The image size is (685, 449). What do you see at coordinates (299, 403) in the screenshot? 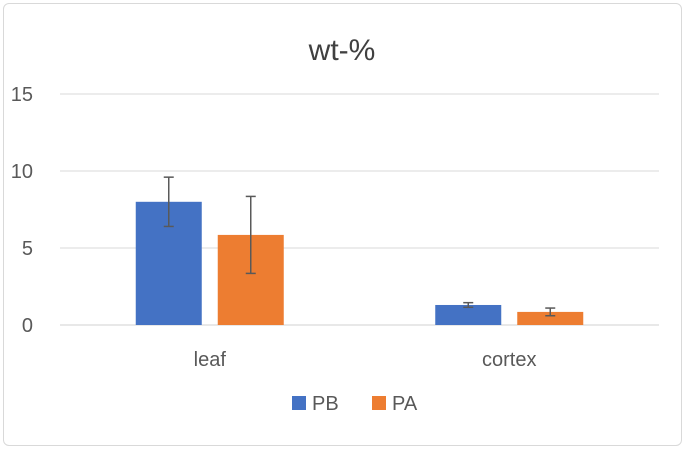
I see `legend-swatch-pb` at bounding box center [299, 403].